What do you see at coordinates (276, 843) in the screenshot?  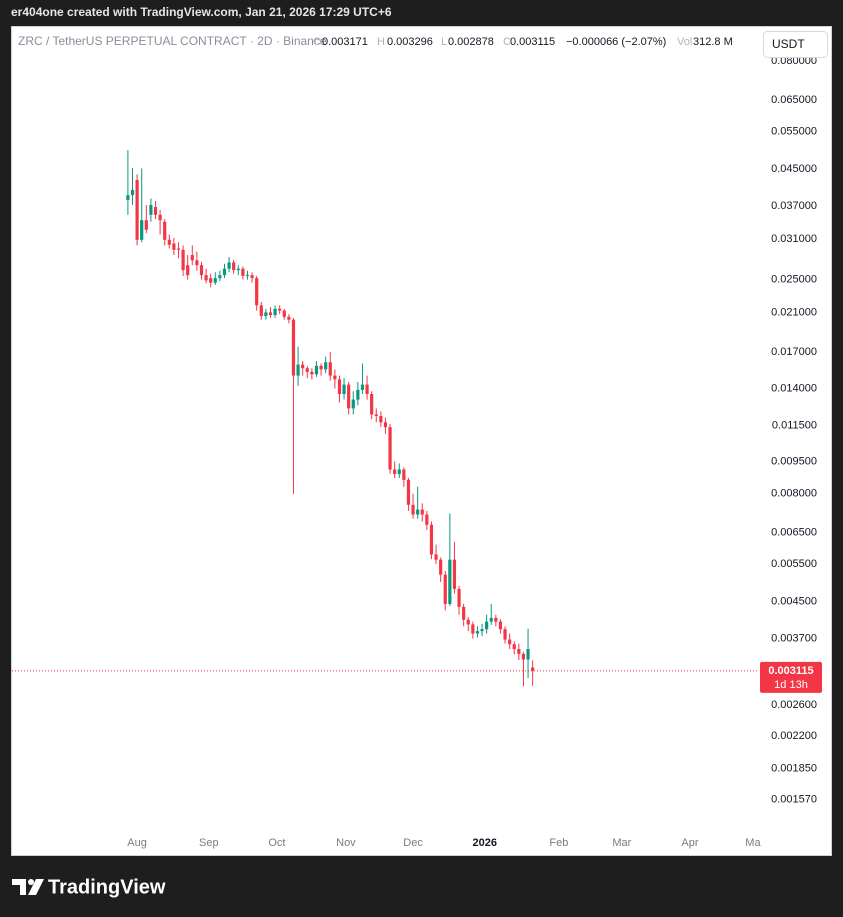 I see `x-tick-label: Oct` at bounding box center [276, 843].